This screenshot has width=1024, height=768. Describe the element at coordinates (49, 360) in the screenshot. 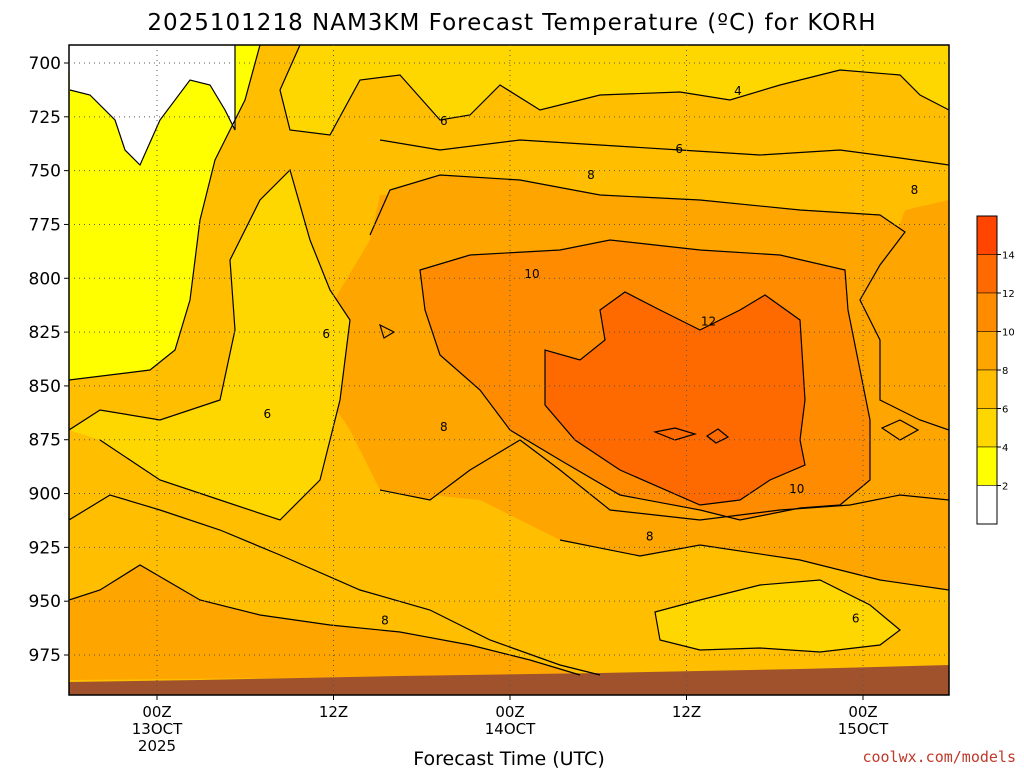

I see `y-axis: 700 725 750 775 800 825 850 875 900 925 950 975` at that location.